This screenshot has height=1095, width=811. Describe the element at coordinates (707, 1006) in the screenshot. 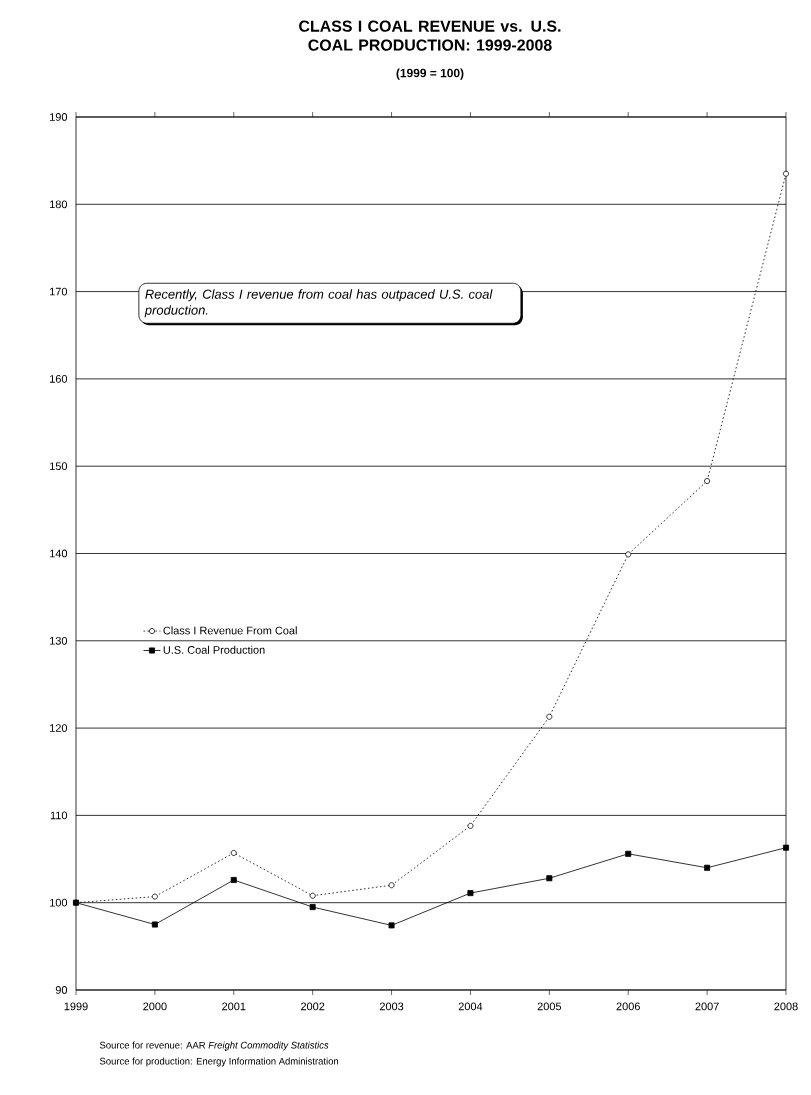

I see `x-tick-label: 2007` at that location.